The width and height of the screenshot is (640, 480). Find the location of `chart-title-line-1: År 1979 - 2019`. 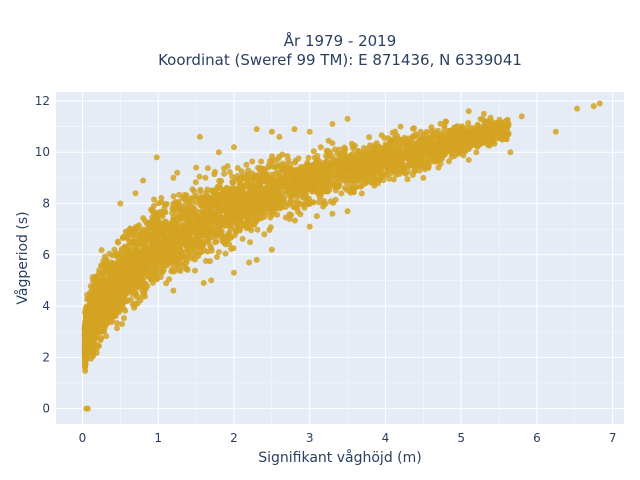

chart-title-line-1: År 1979 - 2019 is located at coordinates (340, 40).